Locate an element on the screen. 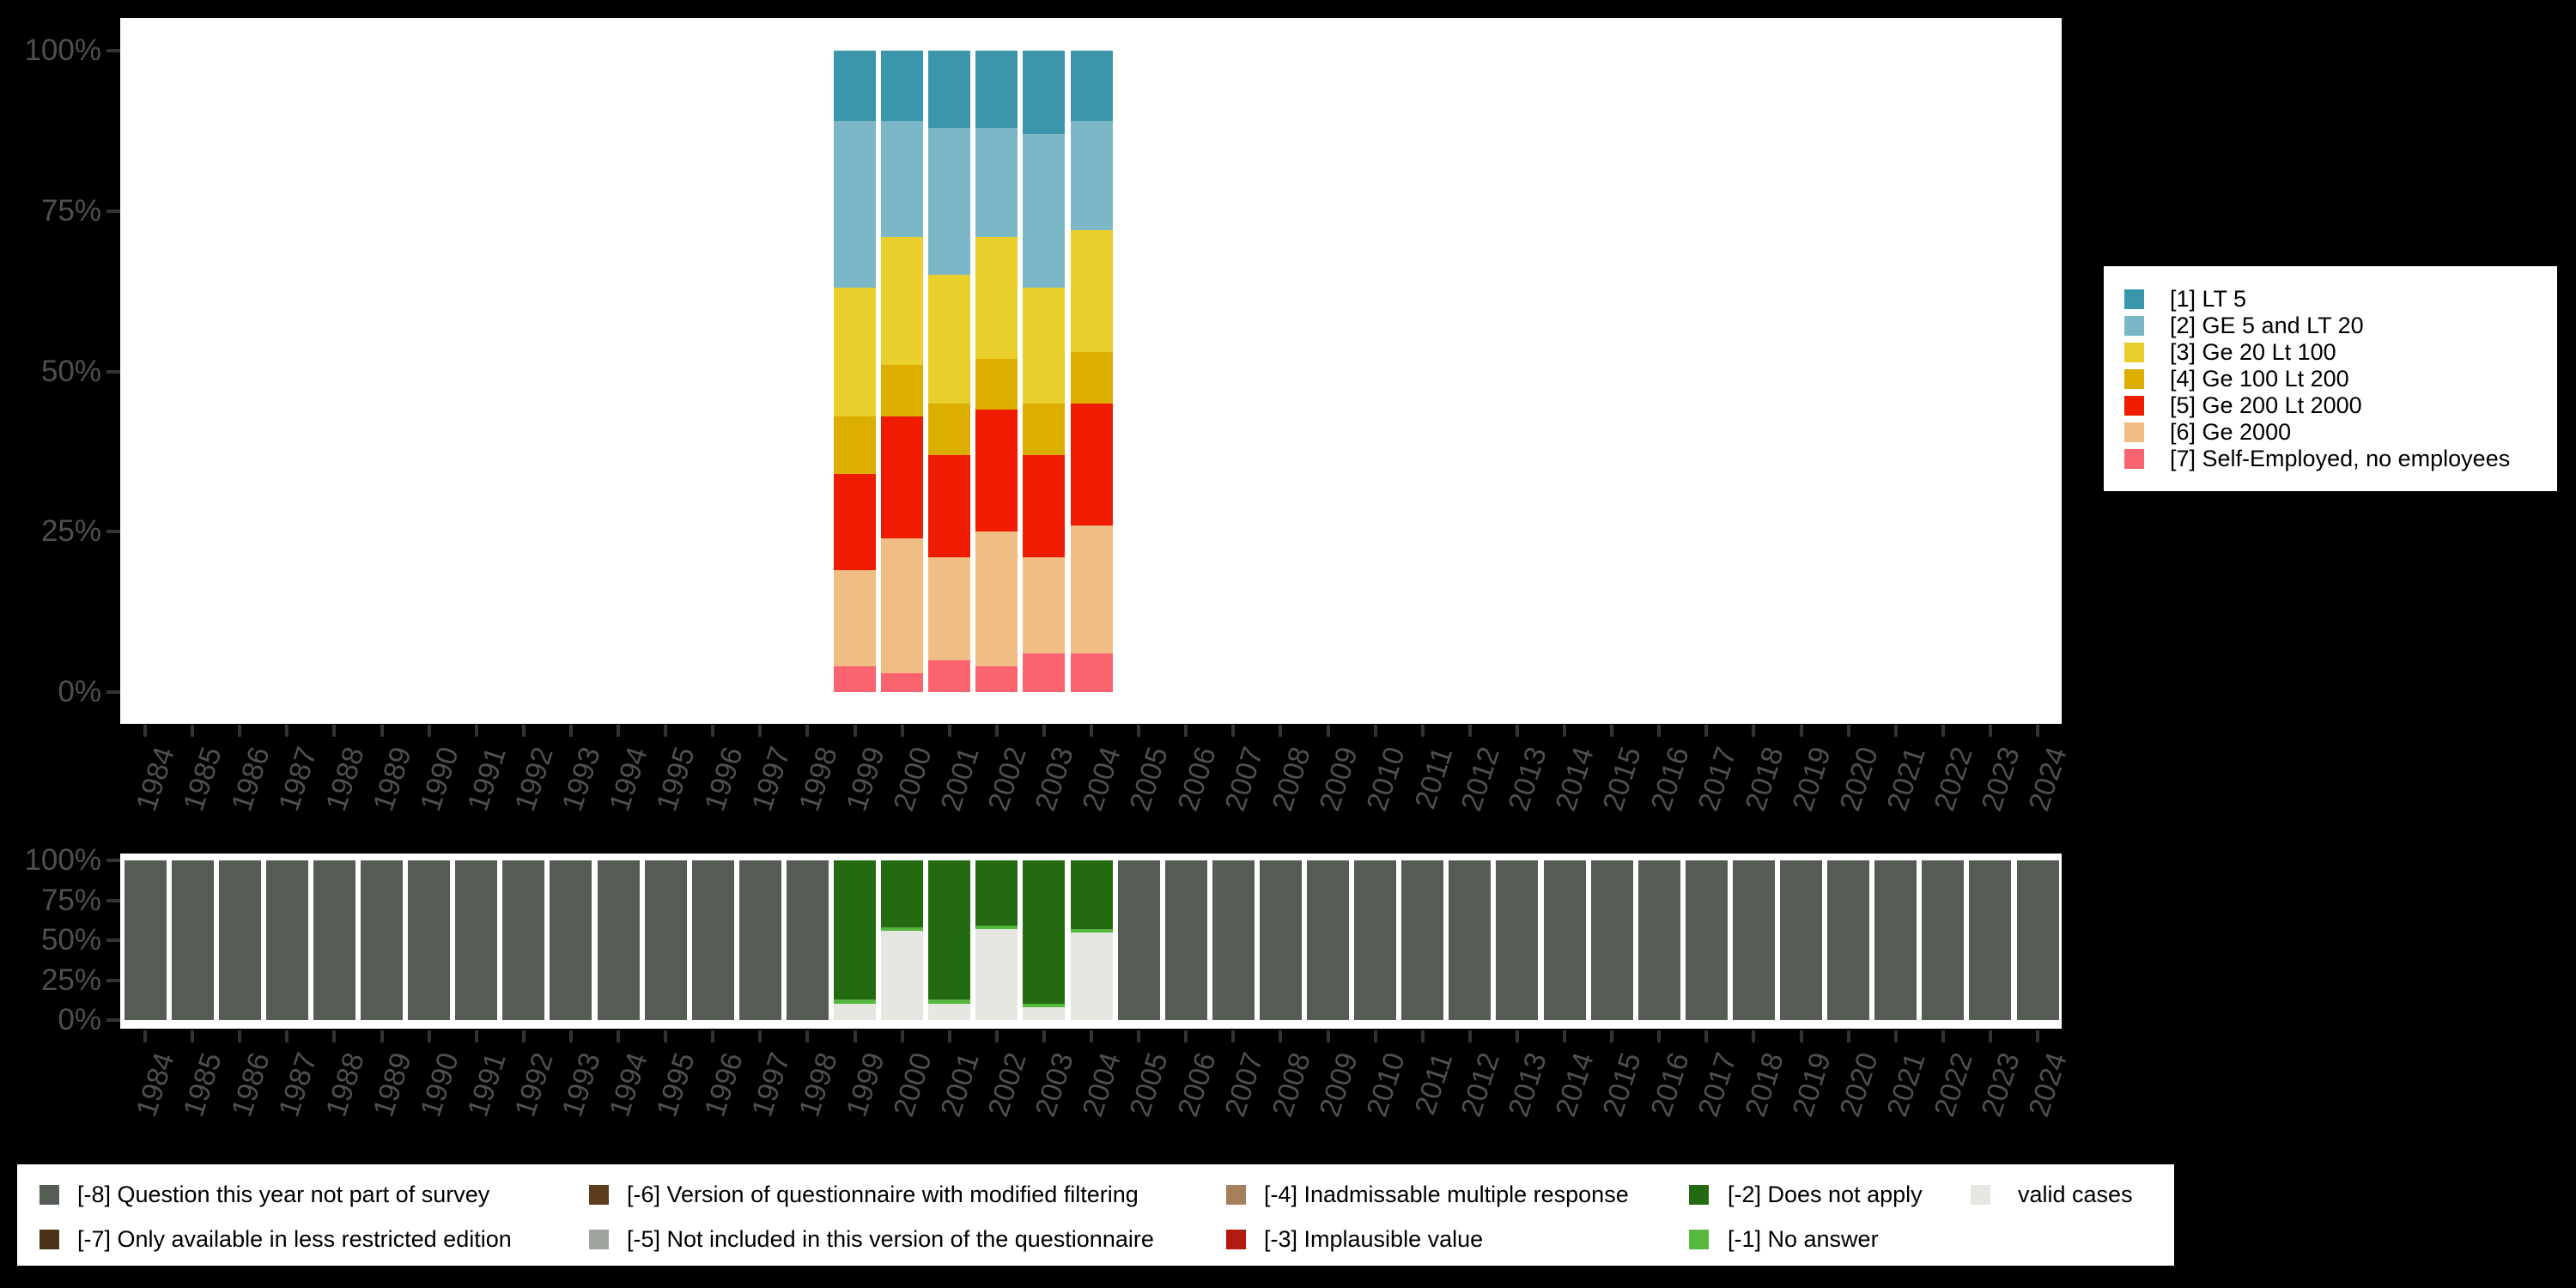  top-x-tick-1988 is located at coordinates (334, 731).